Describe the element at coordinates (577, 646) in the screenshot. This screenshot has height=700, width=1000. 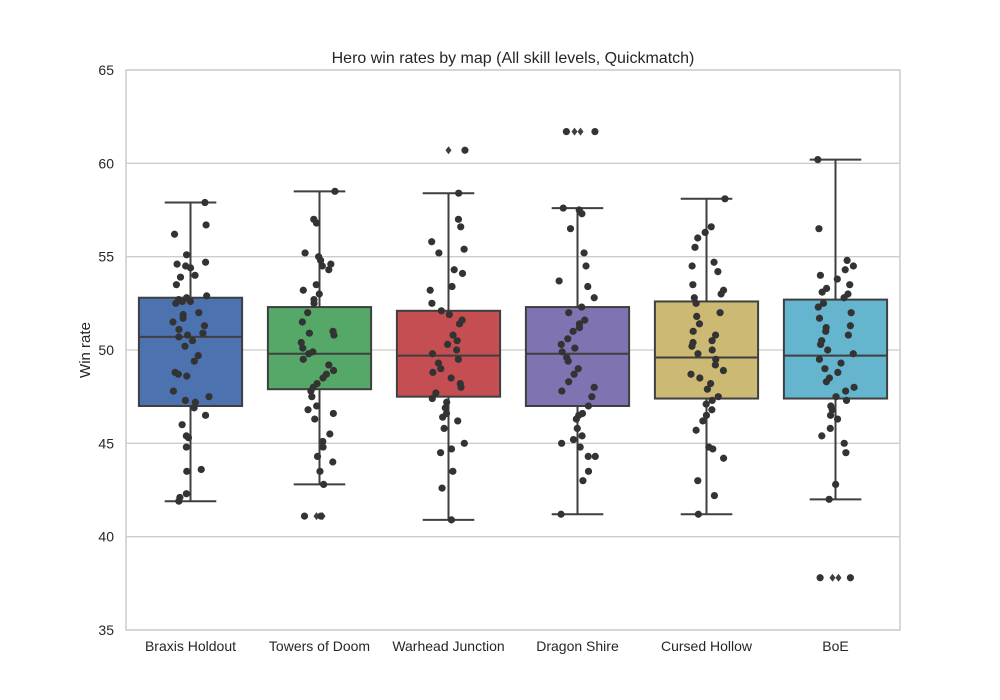
I see `x-tick-label: Dragon Shire` at that location.